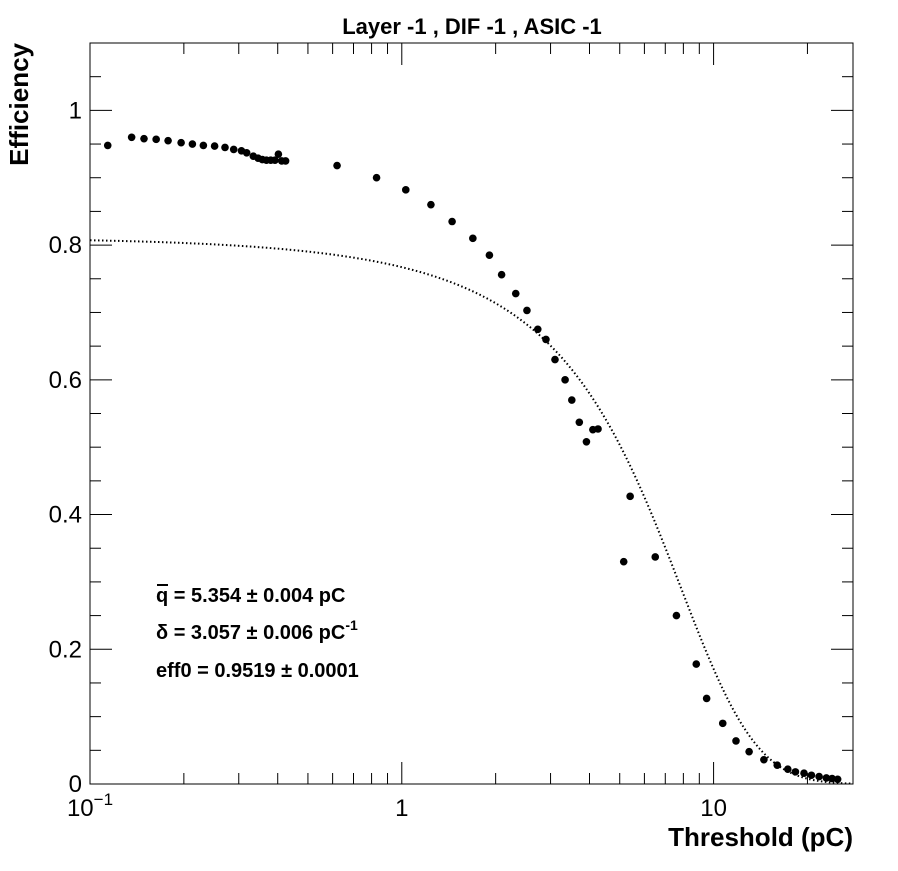 Image resolution: width=898 pixels, height=871 pixels. I want to click on annotation-delta-value: = 3.057 ± 0.006 pC, so click(256, 633).